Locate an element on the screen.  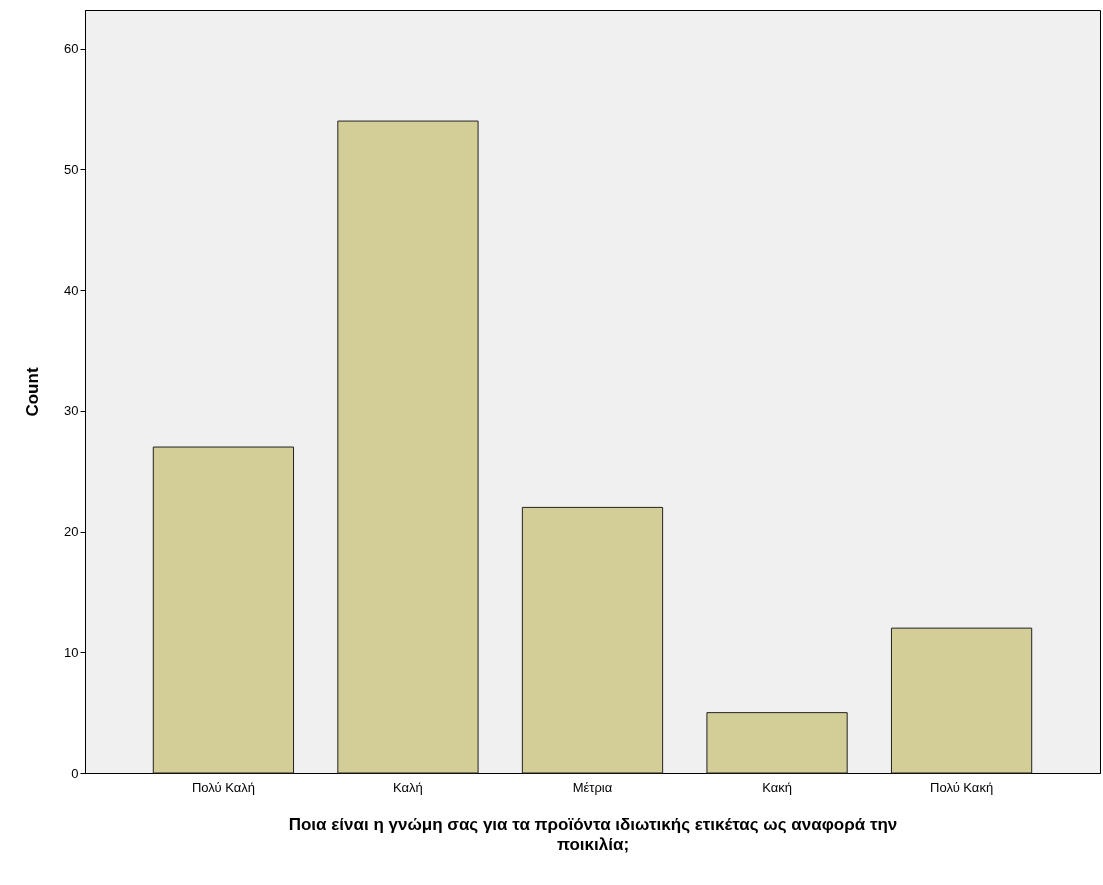
y-tick-label: 60 is located at coordinates (71, 49).